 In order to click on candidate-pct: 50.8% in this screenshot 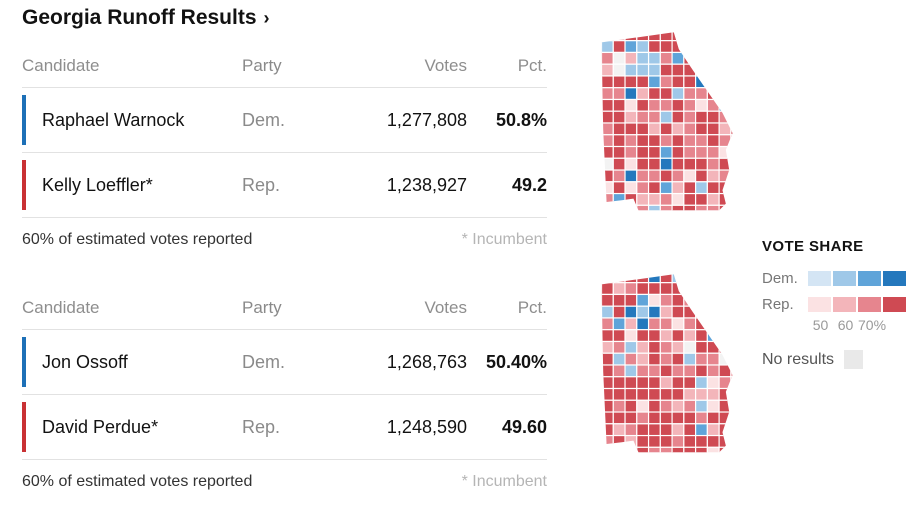, I will do `click(521, 119)`.